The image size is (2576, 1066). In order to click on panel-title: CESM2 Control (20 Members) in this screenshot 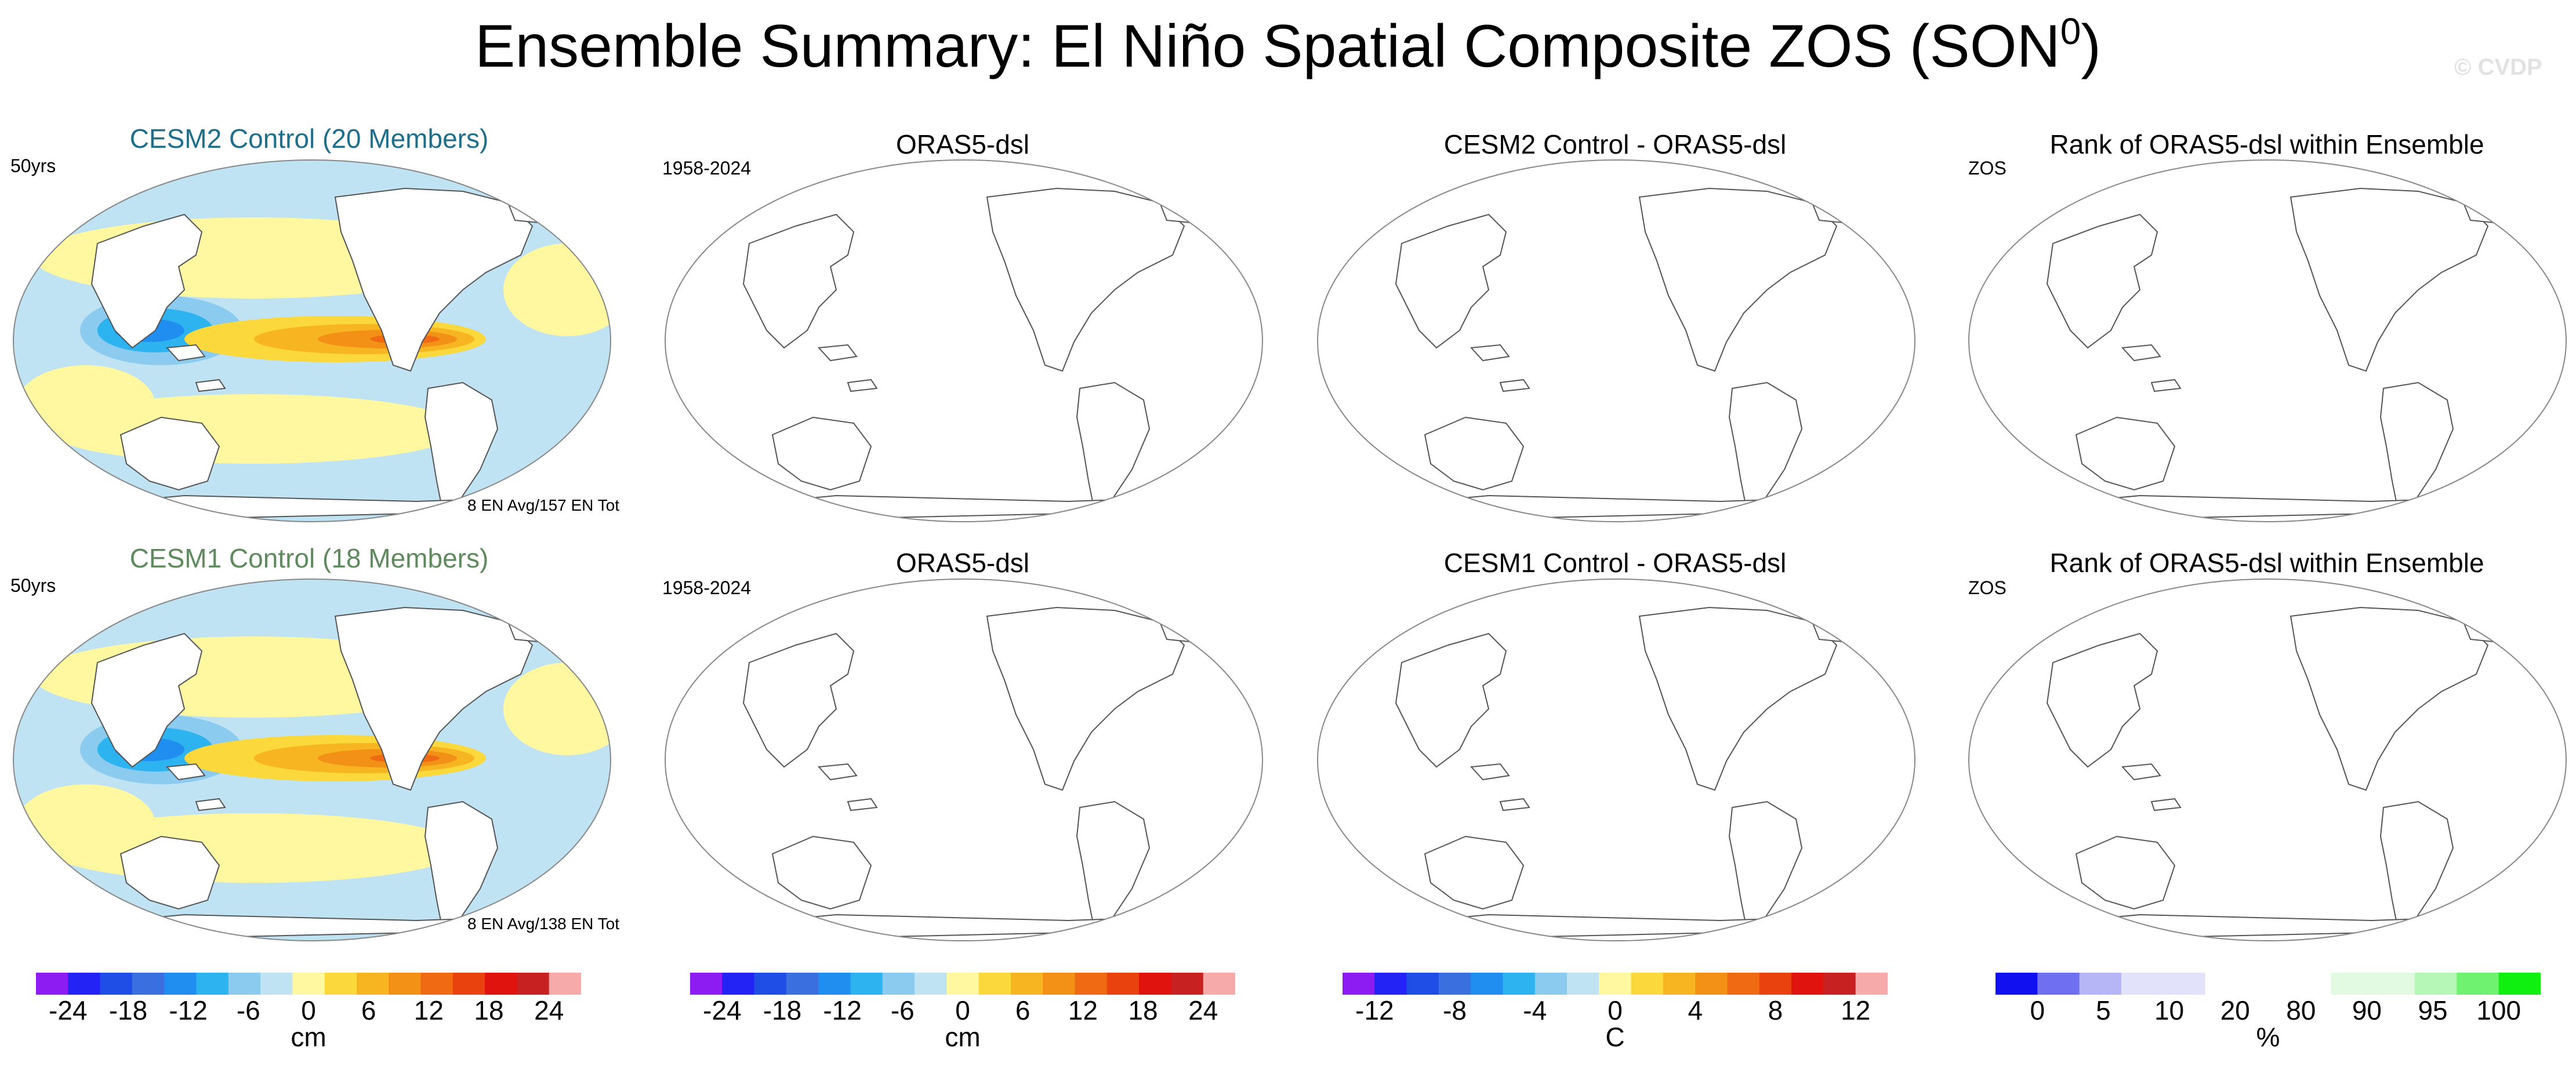, I will do `click(309, 138)`.